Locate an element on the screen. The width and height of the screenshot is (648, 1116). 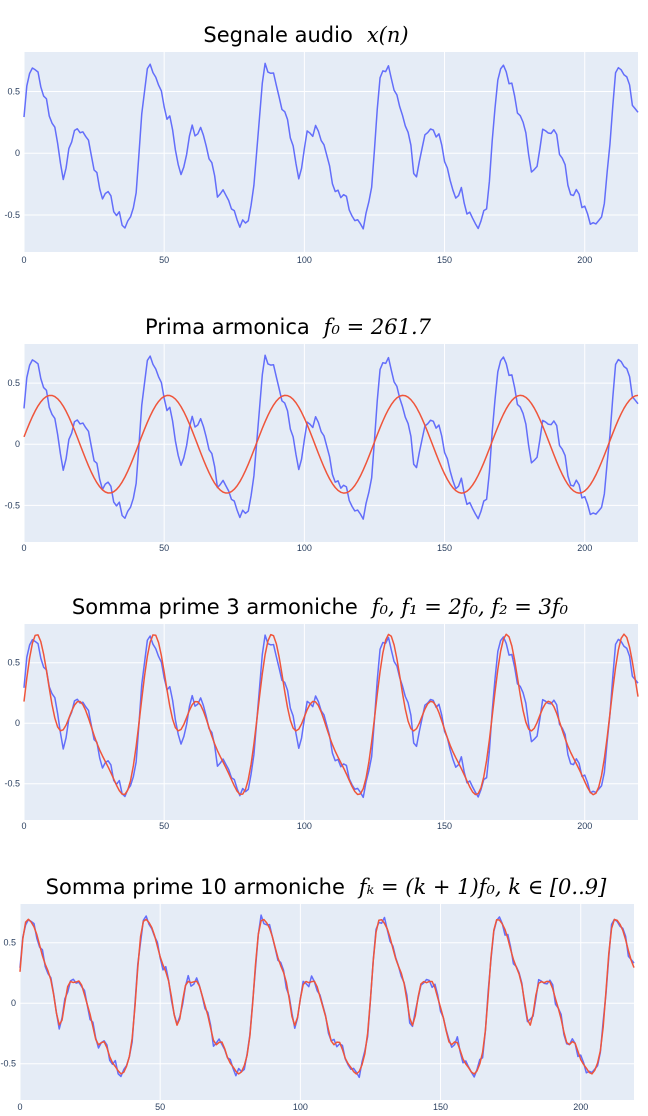
chart-title: Prima armonica f₀ = 261.7 is located at coordinates (288, 327).